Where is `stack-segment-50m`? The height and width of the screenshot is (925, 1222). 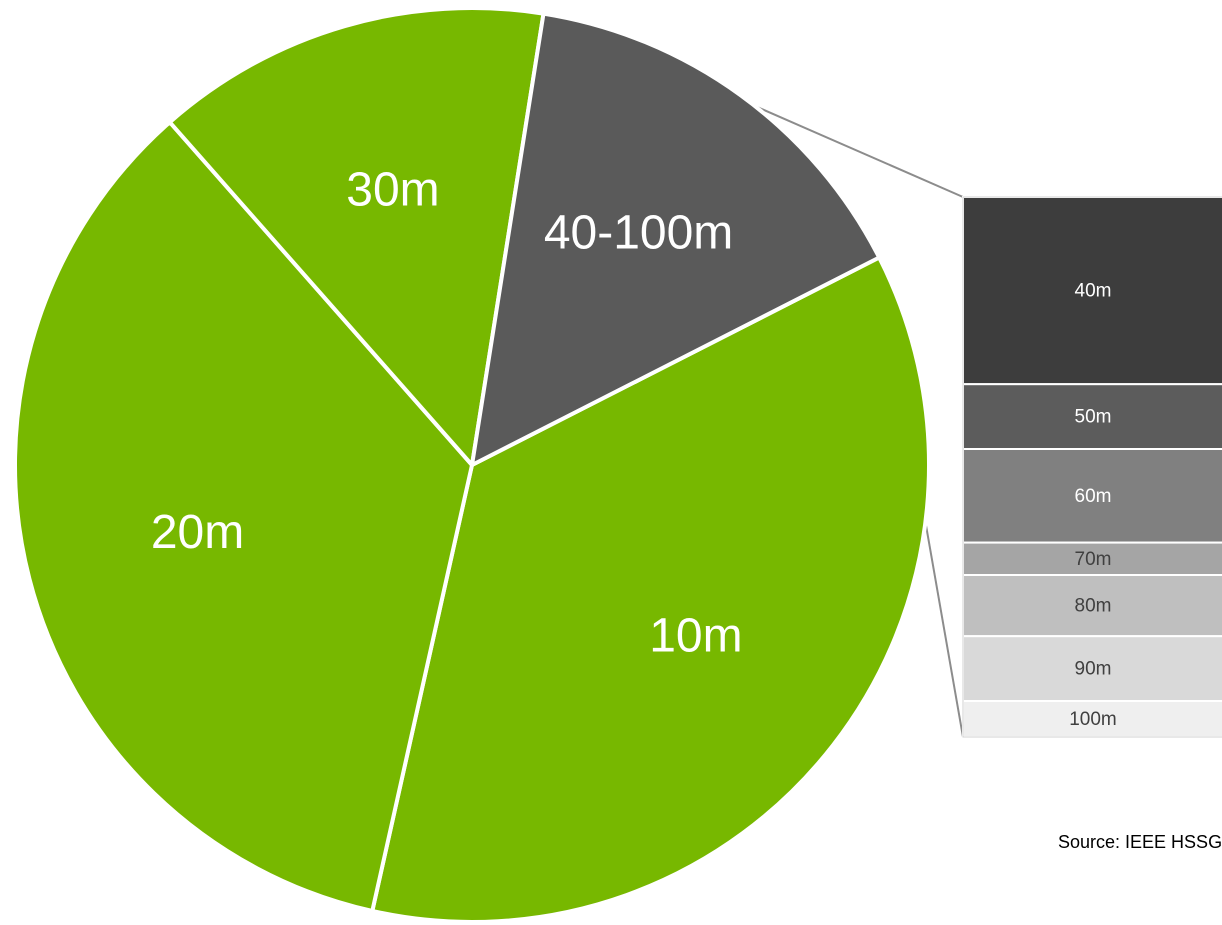
stack-segment-50m is located at coordinates (1092, 417).